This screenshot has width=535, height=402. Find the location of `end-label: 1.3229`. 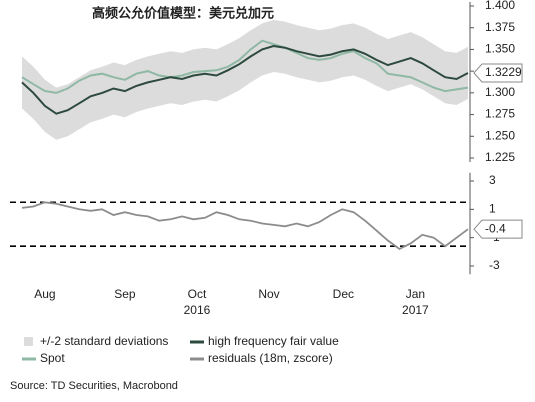

end-label: 1.3229 is located at coordinates (503, 72).